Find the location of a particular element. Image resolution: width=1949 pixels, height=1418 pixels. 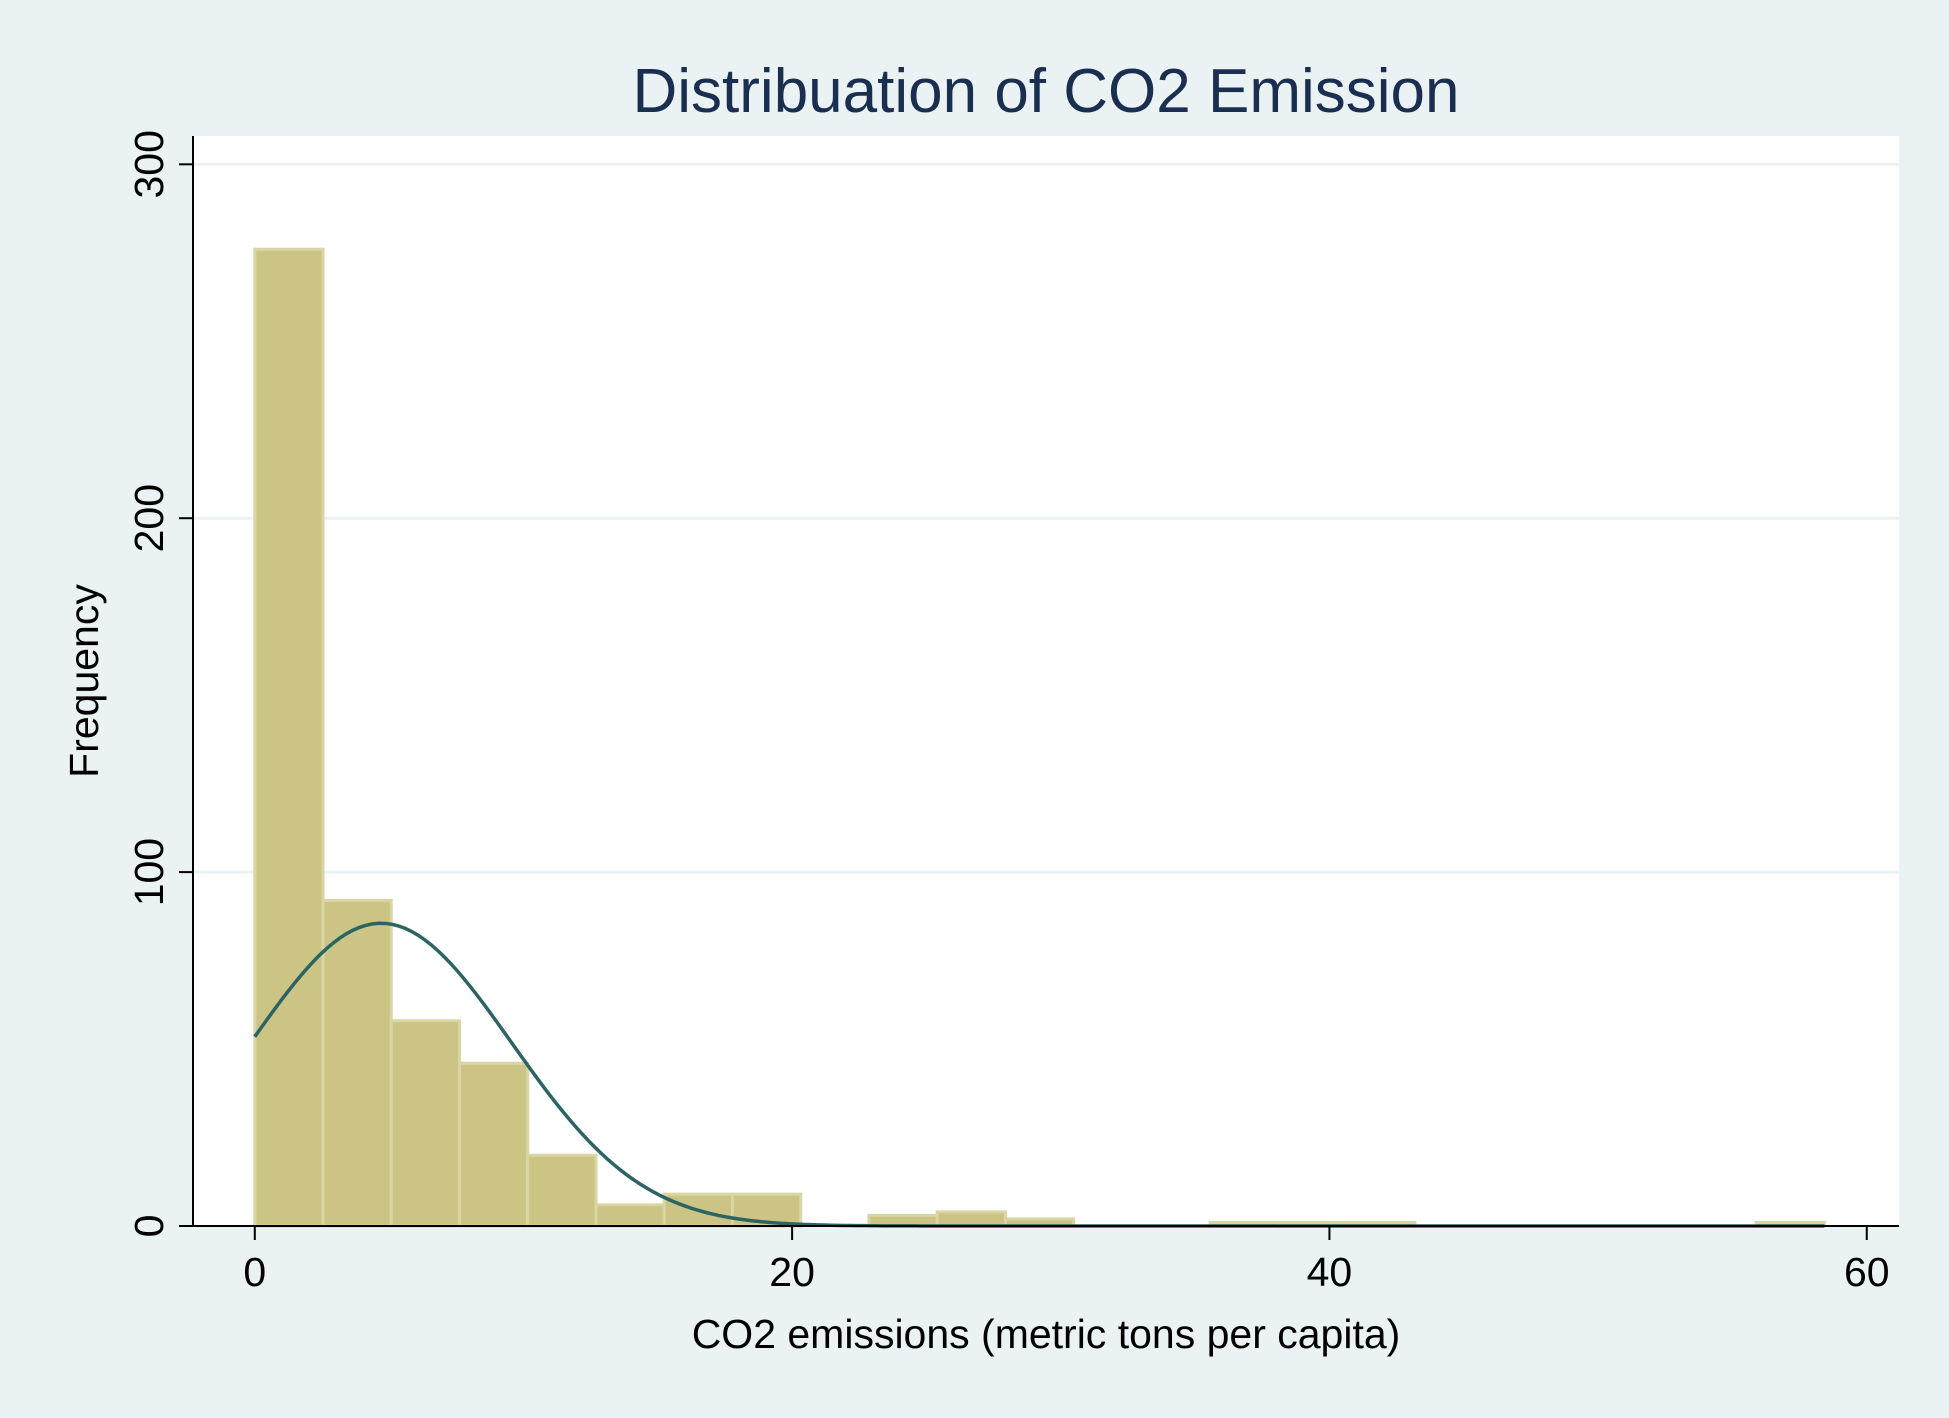

y-axis-label: Frequency is located at coordinates (84, 681).